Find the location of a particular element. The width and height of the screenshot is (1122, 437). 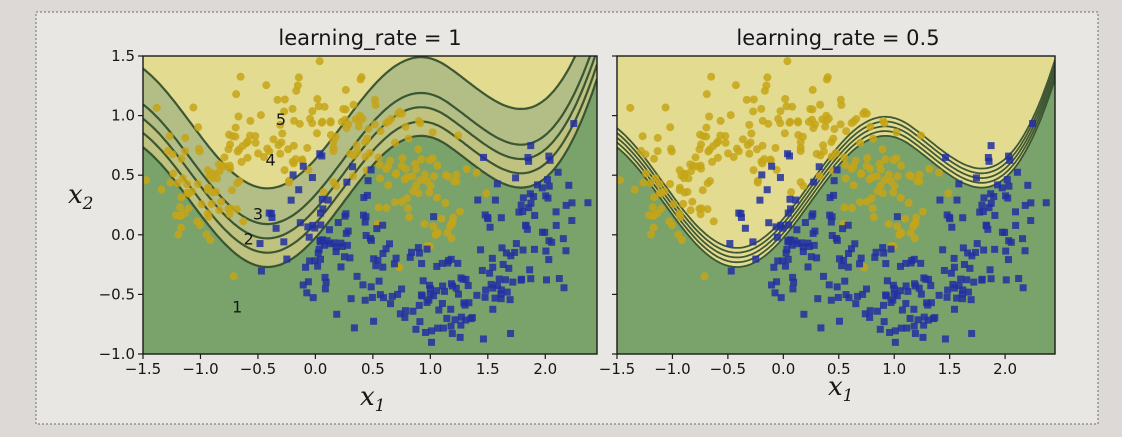

x-tick-label: 0.0 is located at coordinates (315, 369).